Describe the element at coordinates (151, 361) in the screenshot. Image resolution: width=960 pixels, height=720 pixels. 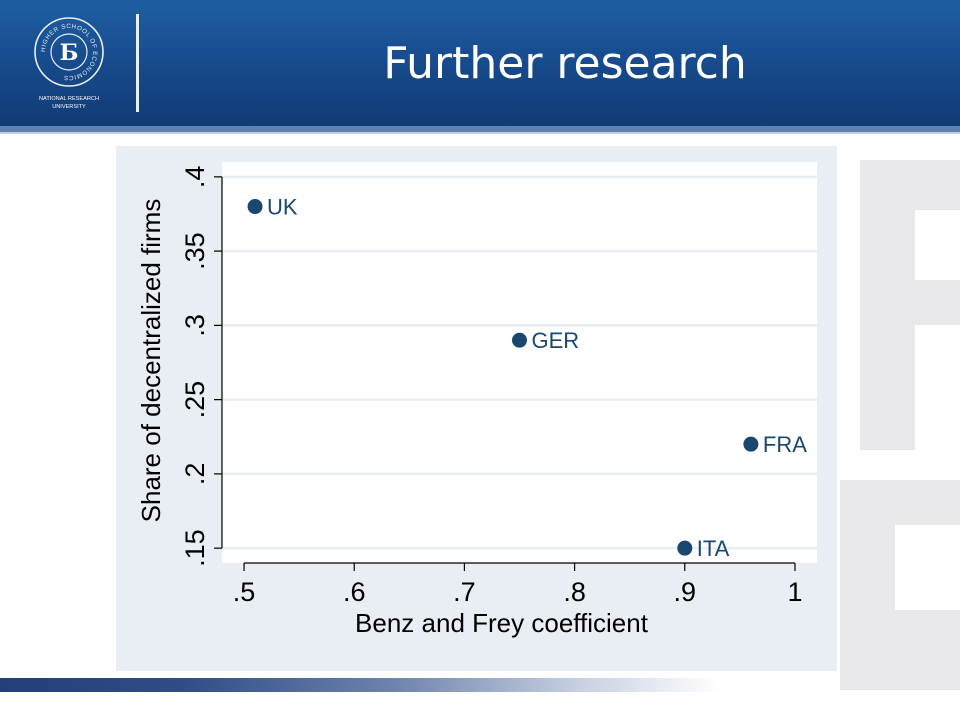
I see `y-axis-title: Share of decentralized firms` at that location.